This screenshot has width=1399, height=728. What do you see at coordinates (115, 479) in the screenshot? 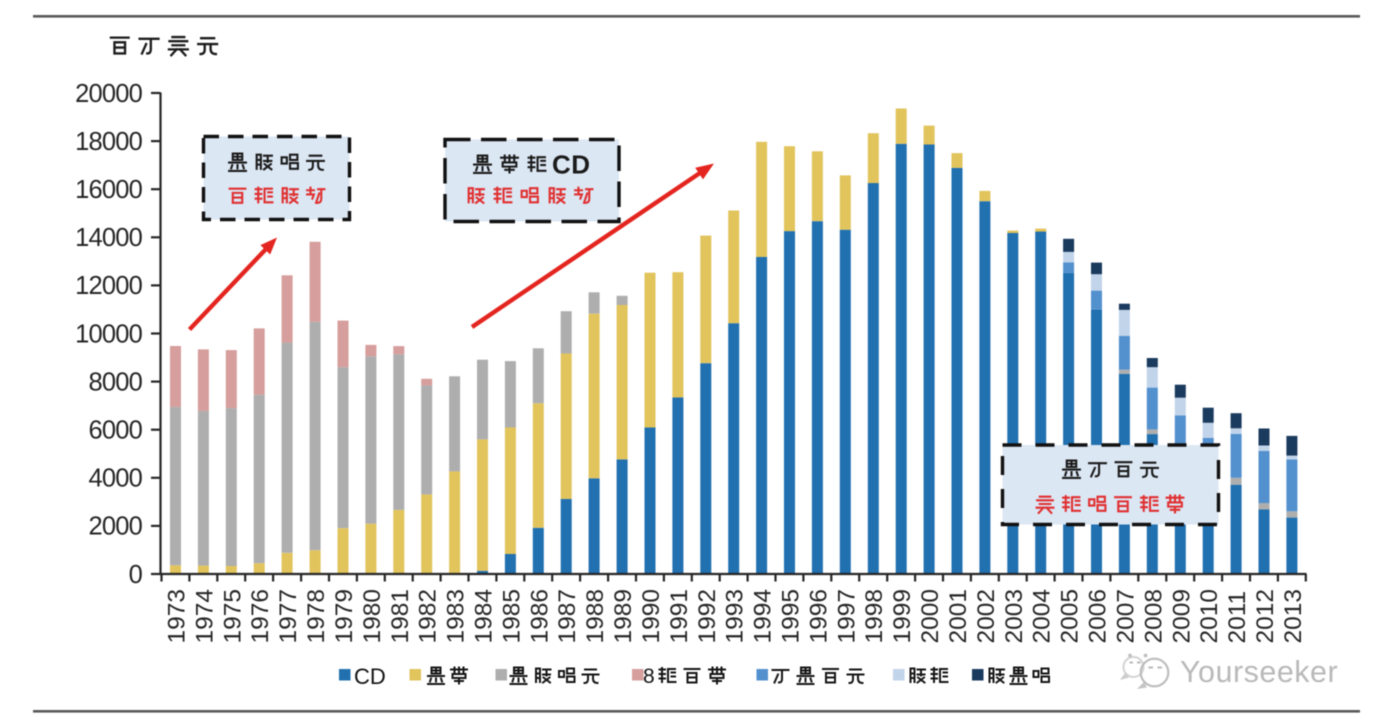
I see `svg-text: 4000` at bounding box center [115, 479].